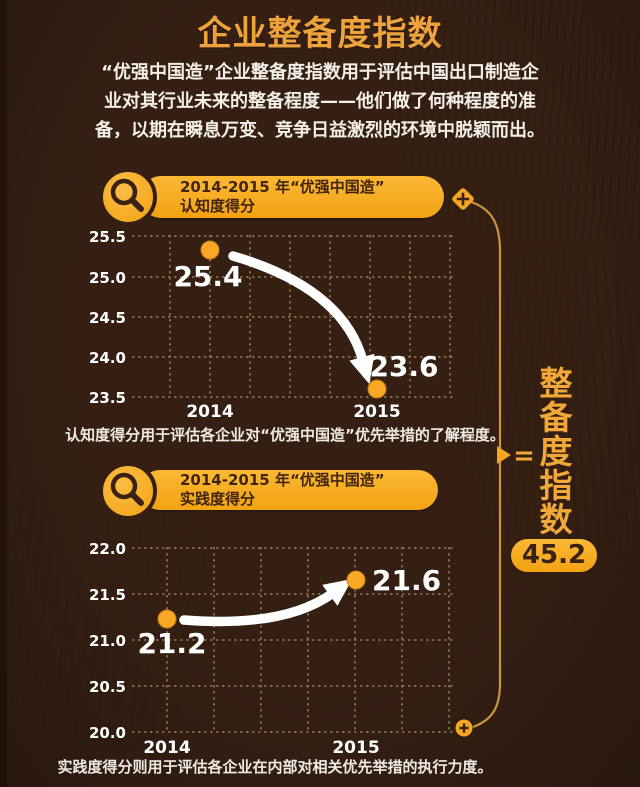 Image resolution: width=640 pixels, height=787 pixels. I want to click on chart2-header-line2: 实践度得分, so click(218, 499).